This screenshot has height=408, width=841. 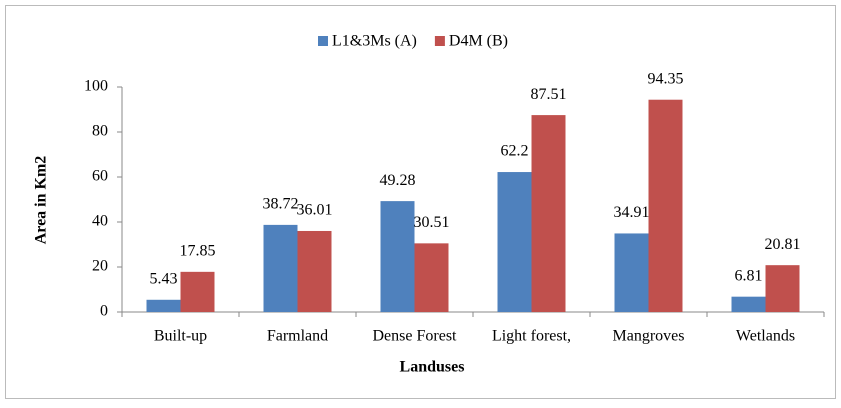 I want to click on y-tick-label: 20, so click(x=100, y=266).